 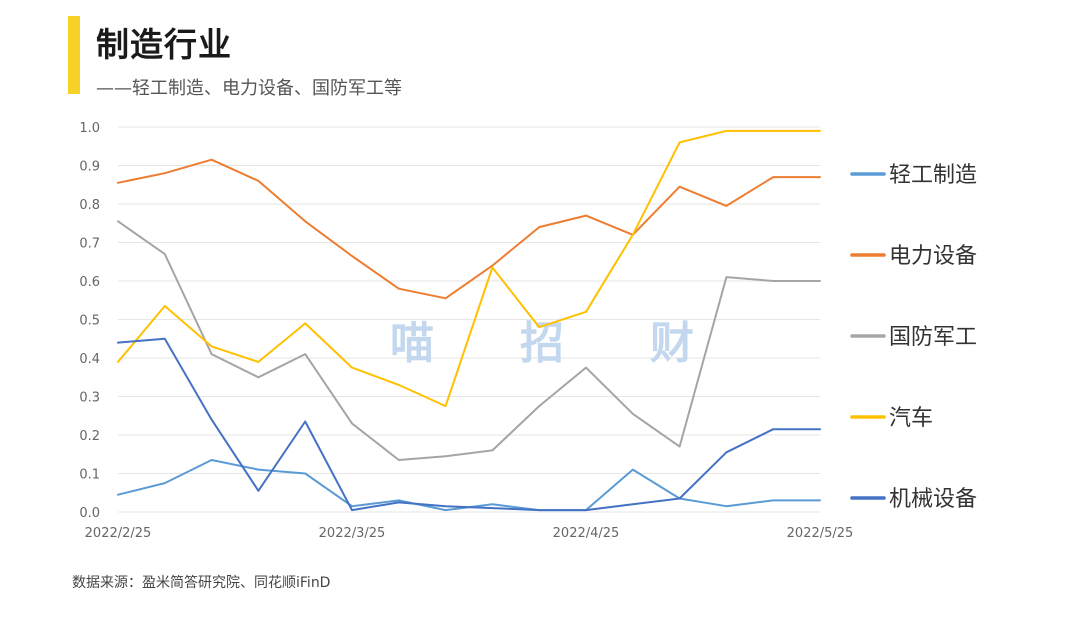 I want to click on y-tick-label: 0.3, so click(x=89, y=398).